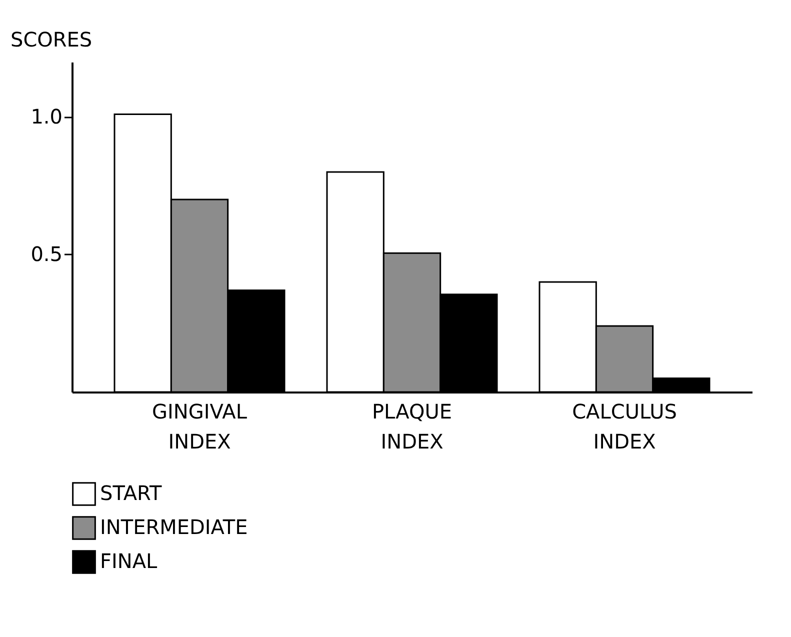 Image resolution: width=791 pixels, height=637 pixels. Describe the element at coordinates (46, 254) in the screenshot. I see `y-tick-label: 0.5` at that location.